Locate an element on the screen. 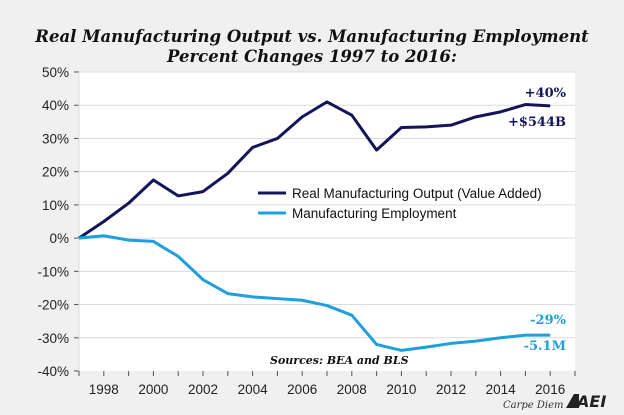  y-tick-label: 0% is located at coordinates (59, 238).